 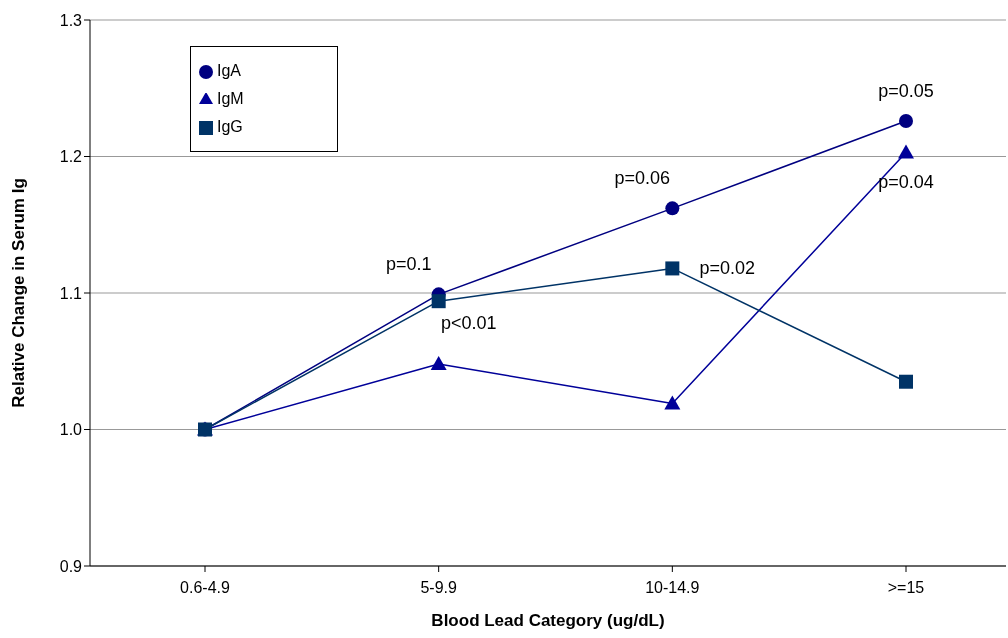 What do you see at coordinates (71, 157) in the screenshot?
I see `y-tick-label: 1.2` at bounding box center [71, 157].